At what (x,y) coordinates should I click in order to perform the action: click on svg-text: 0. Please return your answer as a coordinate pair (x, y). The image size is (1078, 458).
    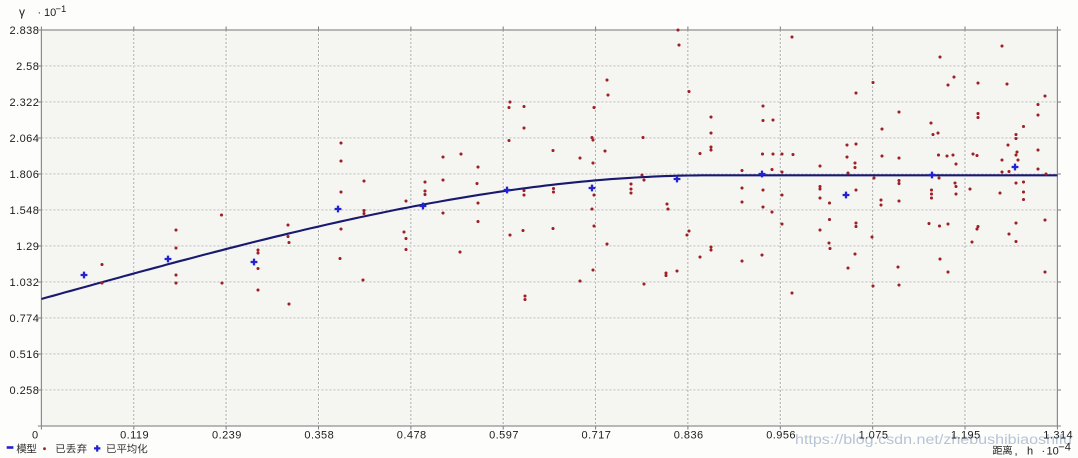
    Looking at the image, I should click on (35, 436).